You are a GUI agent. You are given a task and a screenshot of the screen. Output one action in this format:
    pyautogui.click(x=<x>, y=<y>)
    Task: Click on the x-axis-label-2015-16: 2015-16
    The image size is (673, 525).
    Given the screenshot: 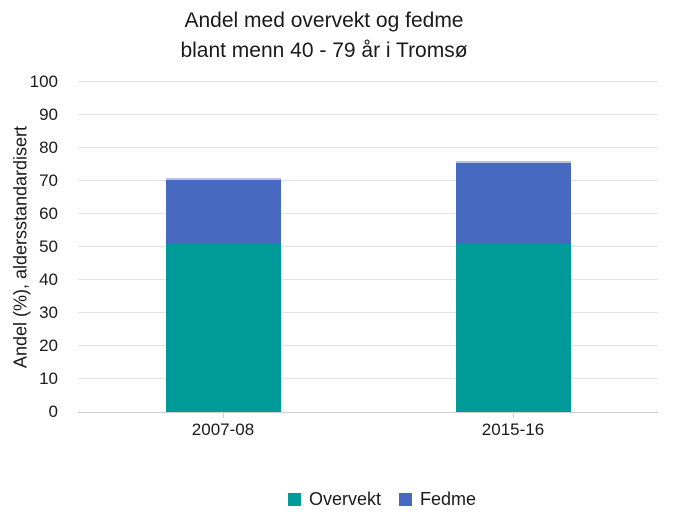 What is the action you would take?
    pyautogui.click(x=513, y=429)
    